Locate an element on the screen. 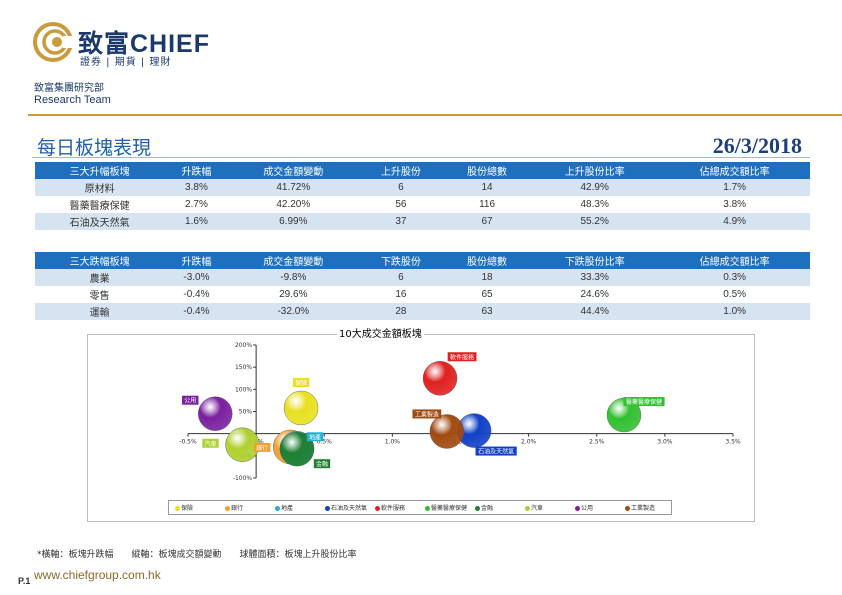 This screenshot has height=595, width=842. bubble-label: 地產 is located at coordinates (315, 437).